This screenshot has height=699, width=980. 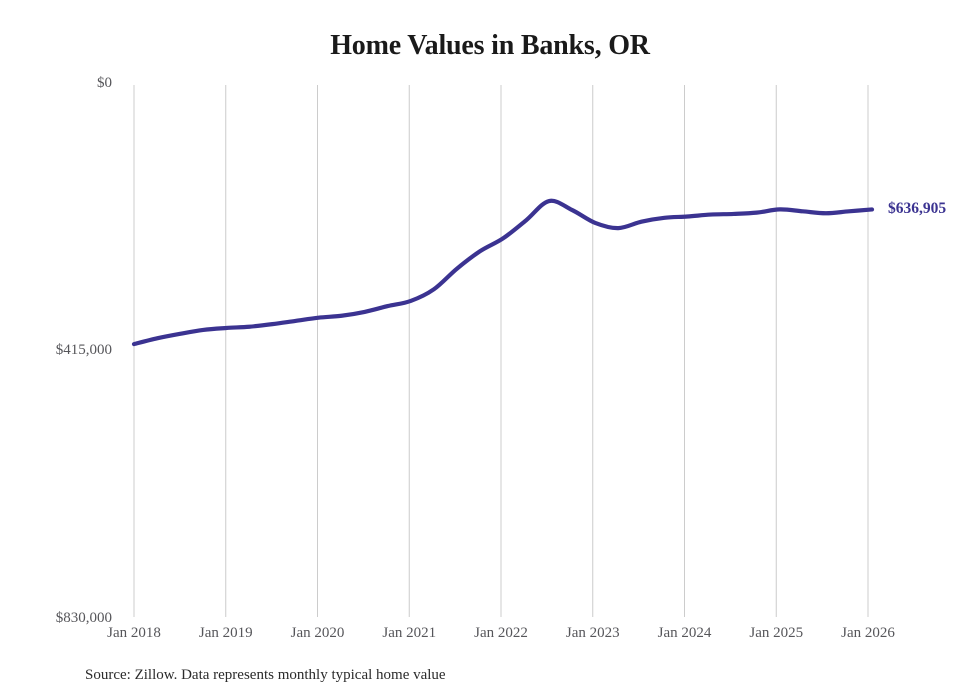 I want to click on x-axis-tick-label: Jan 2018, so click(x=134, y=633).